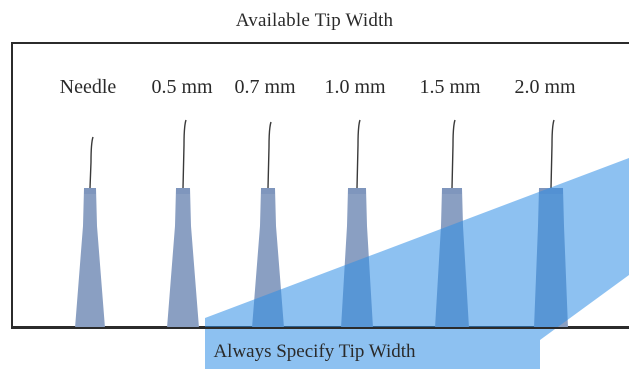 The height and width of the screenshot is (369, 629). What do you see at coordinates (314, 351) in the screenshot?
I see `diagram-caption: Always Specify Tip Width` at bounding box center [314, 351].